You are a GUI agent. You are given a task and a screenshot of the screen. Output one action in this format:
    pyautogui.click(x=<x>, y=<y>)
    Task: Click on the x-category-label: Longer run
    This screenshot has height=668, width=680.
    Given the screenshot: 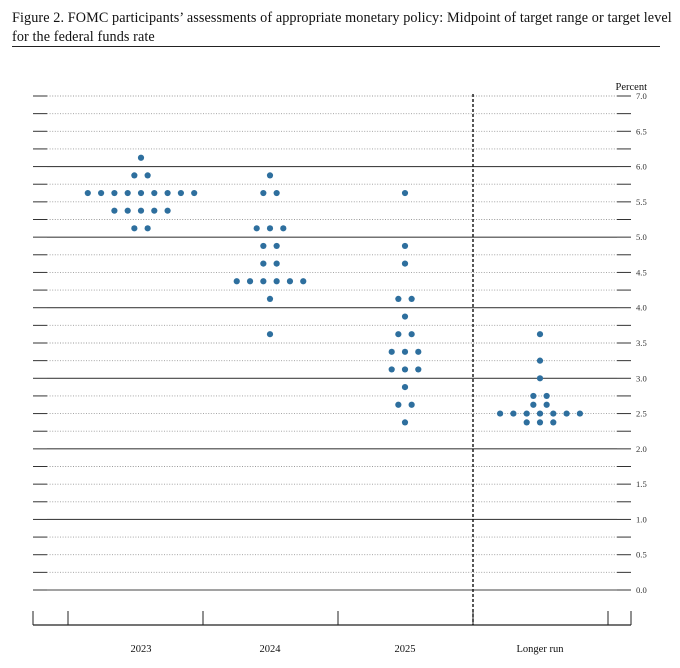 What is the action you would take?
    pyautogui.click(x=541, y=649)
    